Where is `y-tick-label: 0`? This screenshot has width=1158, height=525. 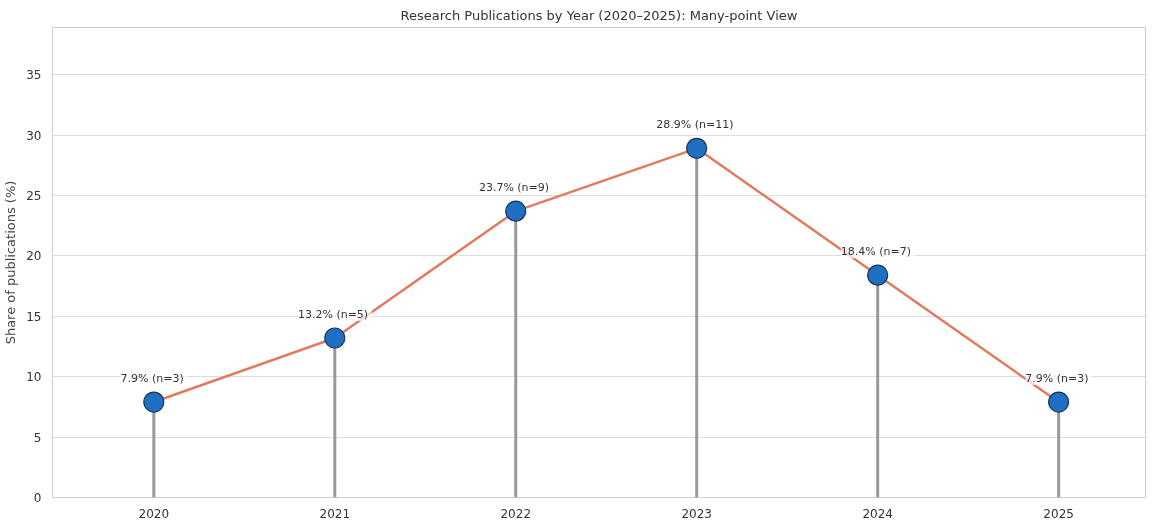 y-tick-label: 0 is located at coordinates (37, 498).